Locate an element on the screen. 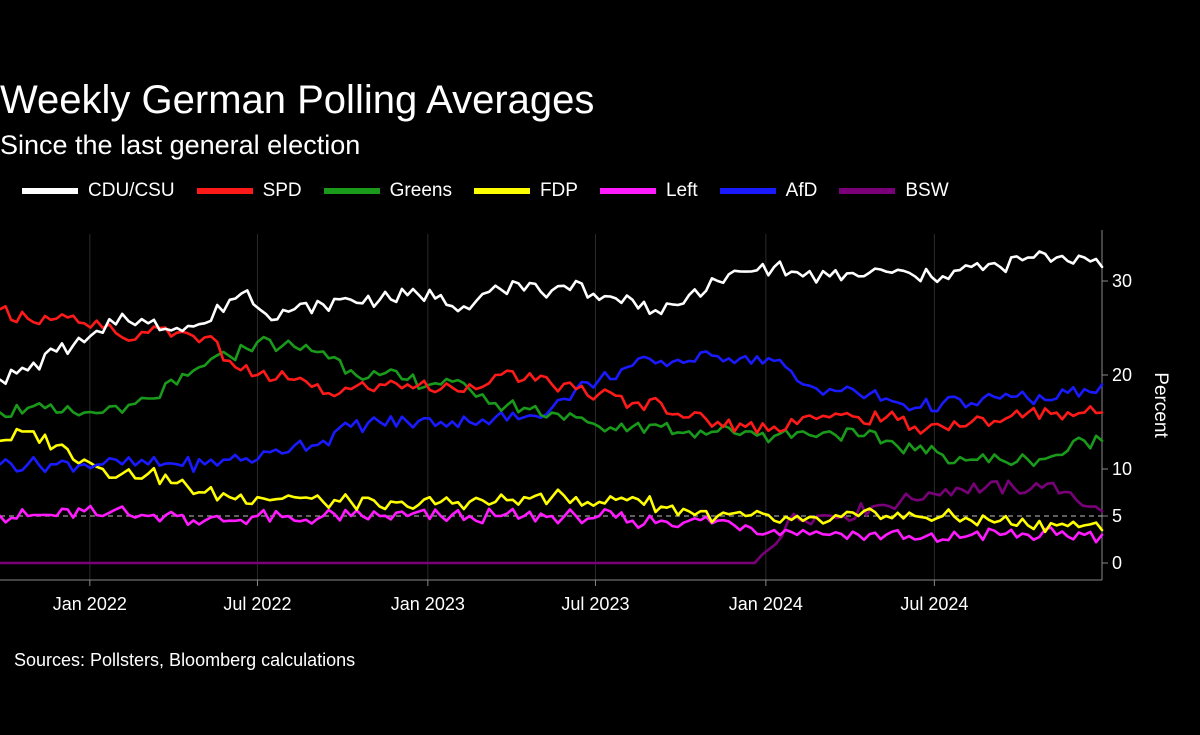 The width and height of the screenshot is (1200, 735). chart-subtitle: Since the last general election is located at coordinates (180, 145).